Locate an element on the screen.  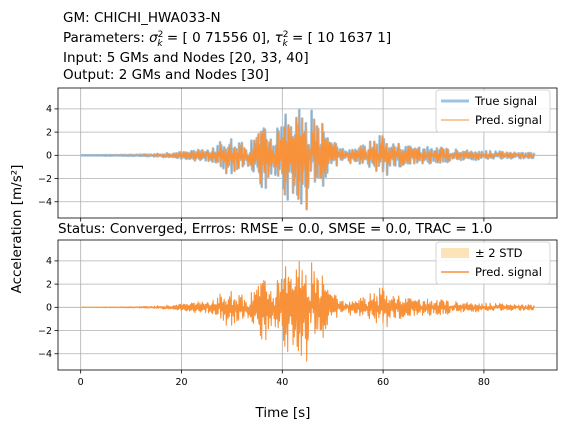
bottom-x-tick-label: 80 is located at coordinates (484, 382).